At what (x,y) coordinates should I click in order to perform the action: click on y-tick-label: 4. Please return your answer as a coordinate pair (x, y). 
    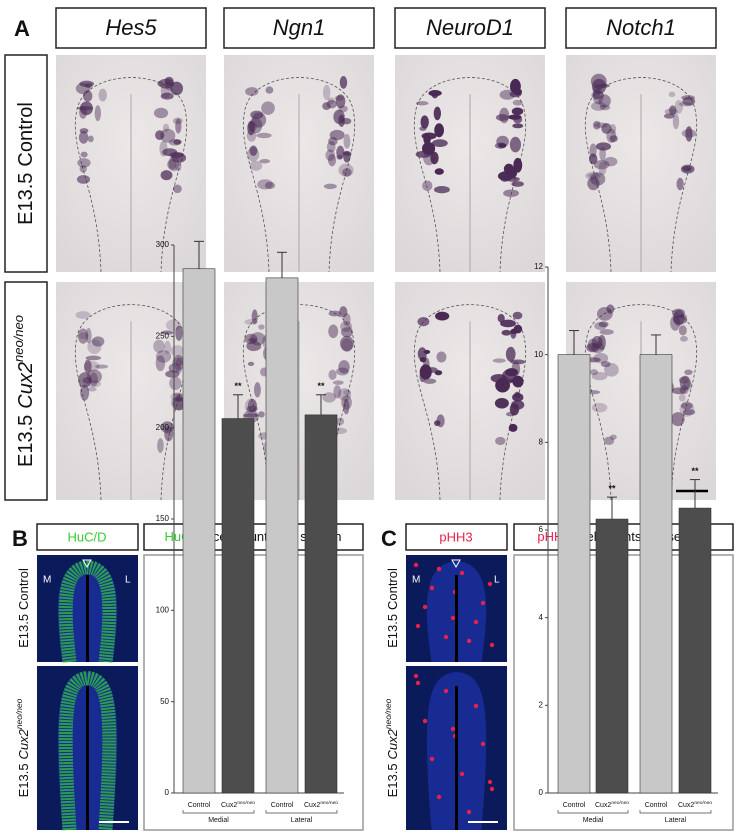
    Looking at the image, I should click on (541, 617).